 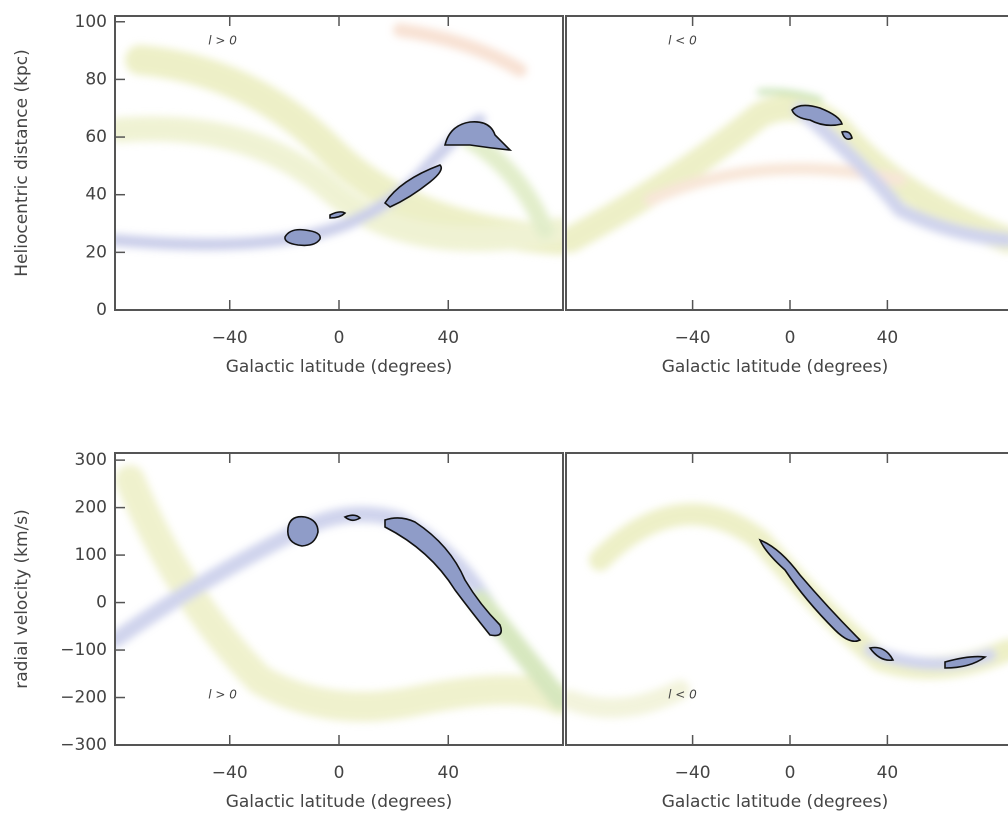 I want to click on y-tick-label: −200, so click(x=83, y=698).